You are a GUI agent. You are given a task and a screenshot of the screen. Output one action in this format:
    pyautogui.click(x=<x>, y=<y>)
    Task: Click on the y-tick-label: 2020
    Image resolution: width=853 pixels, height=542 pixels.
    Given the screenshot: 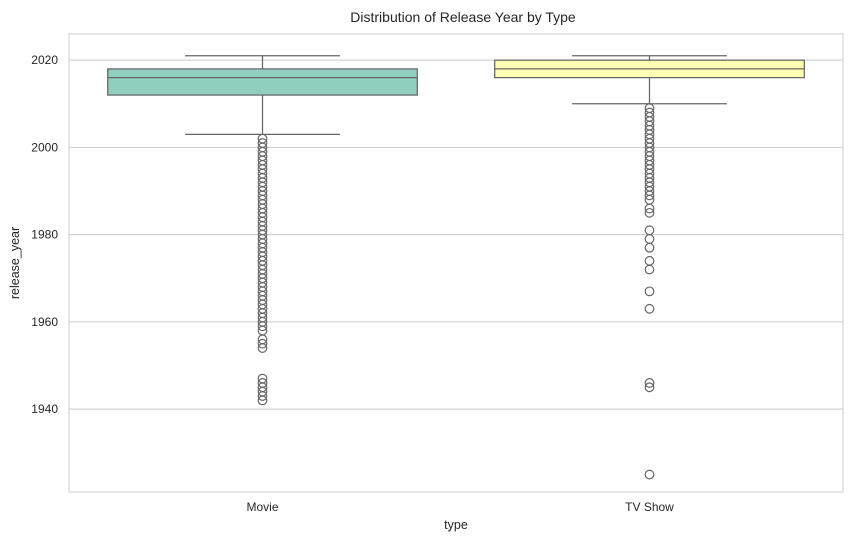 What is the action you would take?
    pyautogui.click(x=44, y=60)
    